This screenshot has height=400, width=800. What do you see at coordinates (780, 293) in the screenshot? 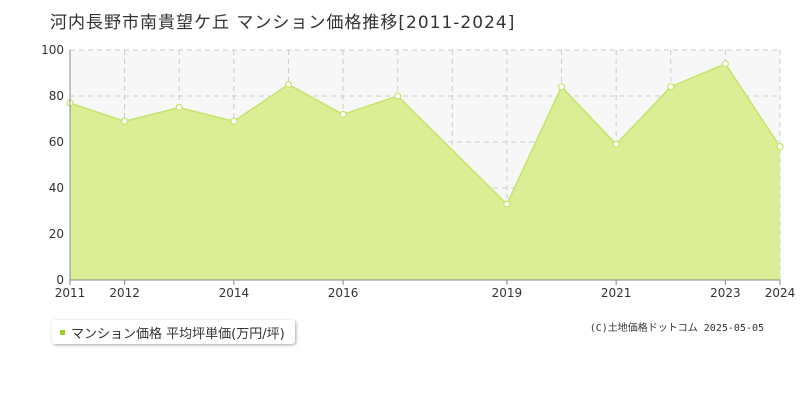
I see `x-tick-label: 2024` at bounding box center [780, 293].